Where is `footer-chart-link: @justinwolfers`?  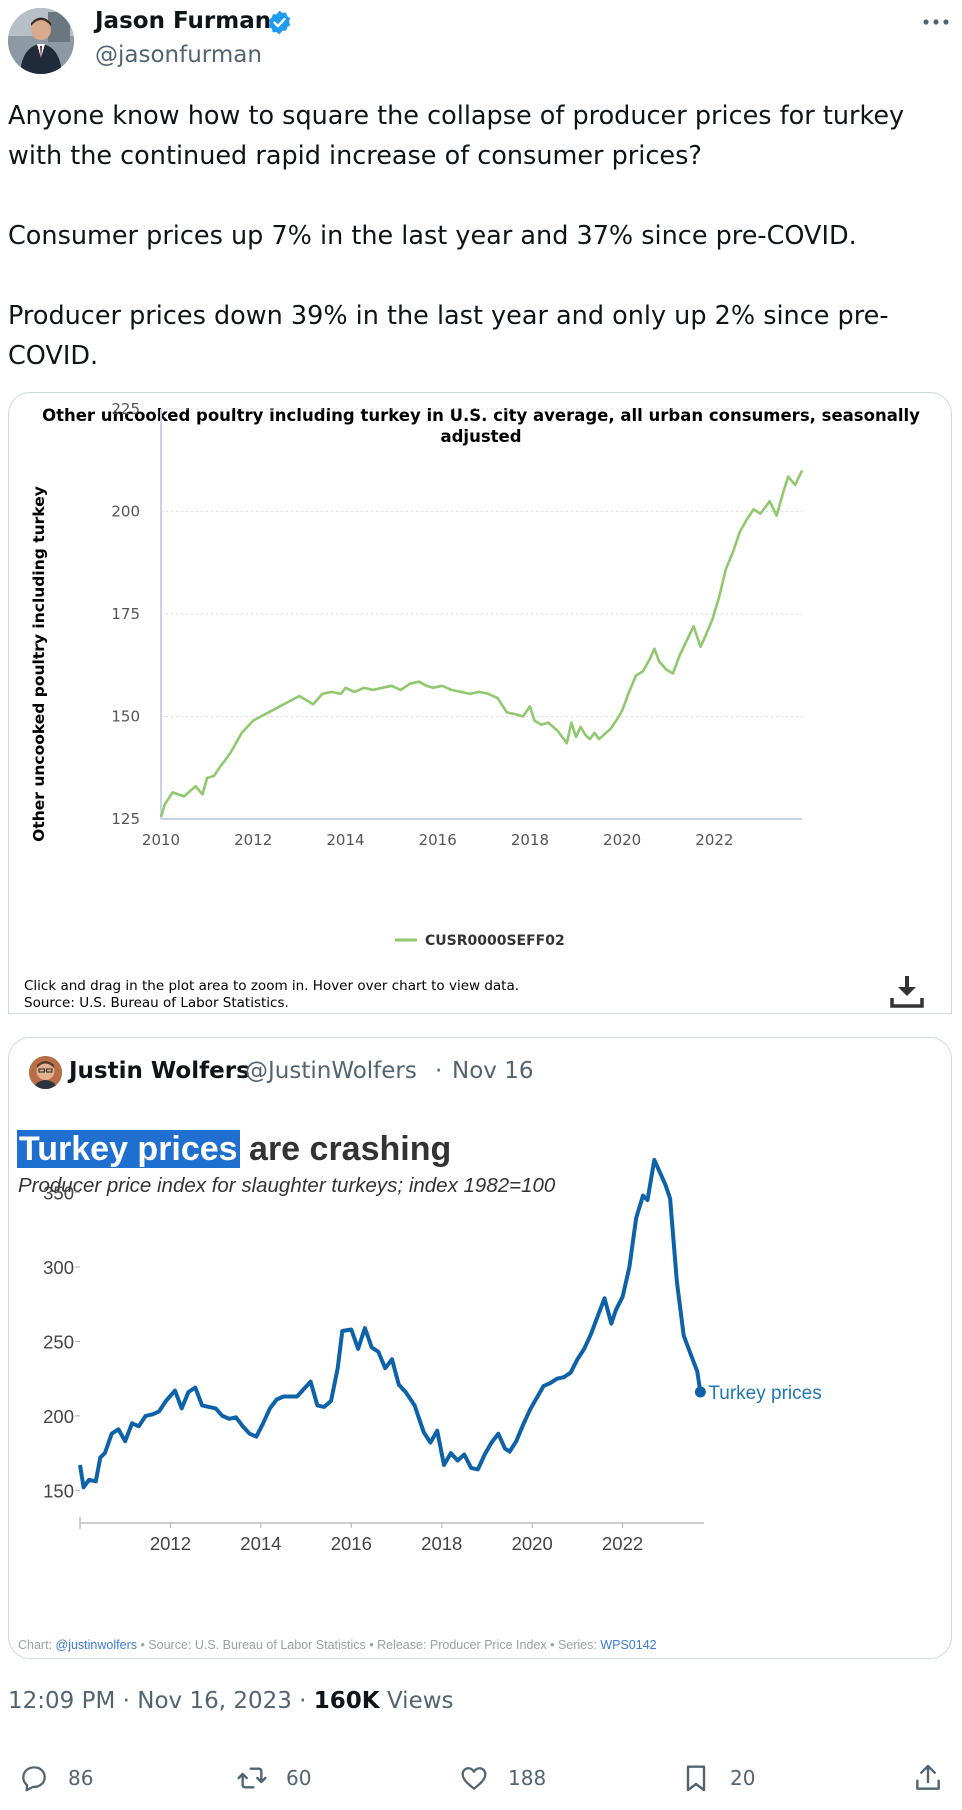
footer-chart-link: @justinwolfers is located at coordinates (96, 1645).